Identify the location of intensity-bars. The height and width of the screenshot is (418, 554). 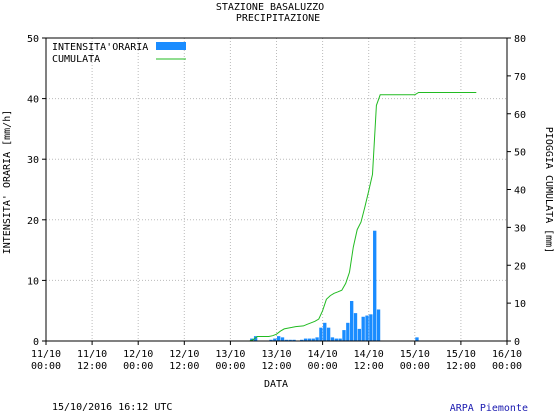
(334, 285).